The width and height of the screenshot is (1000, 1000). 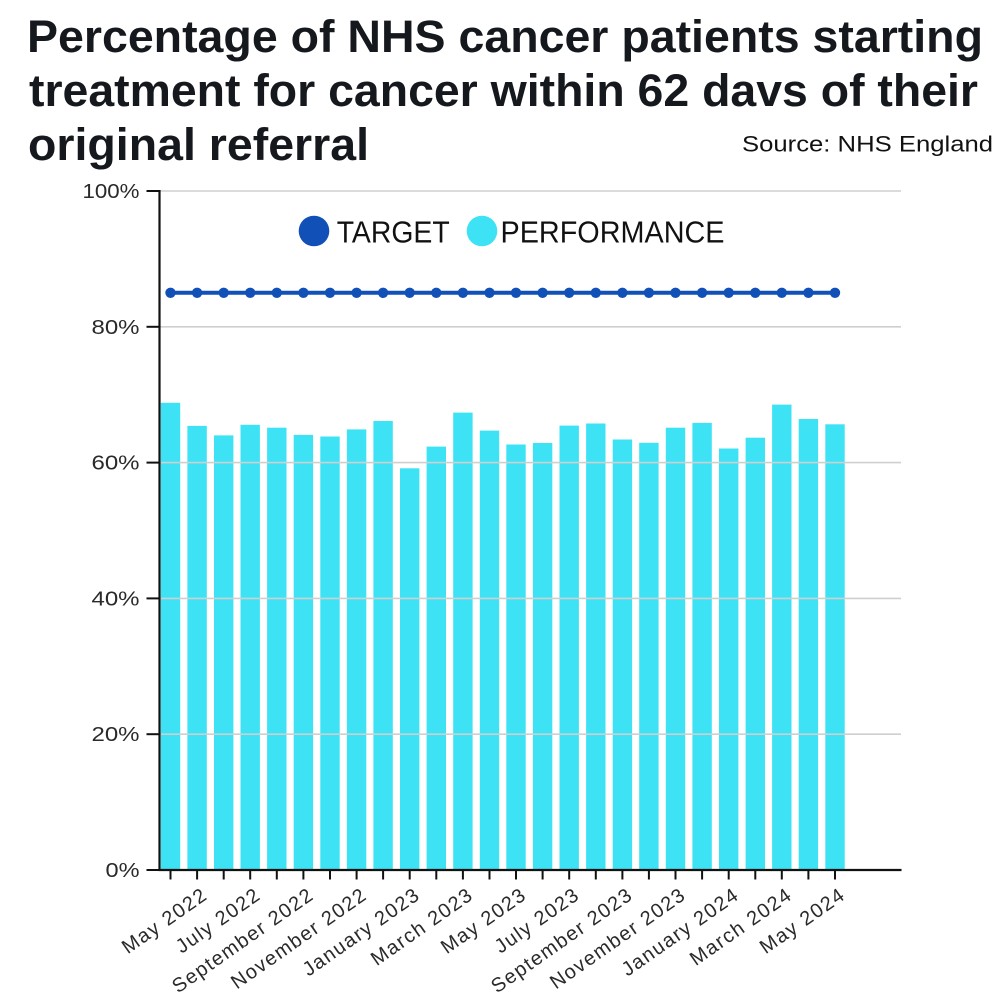 I want to click on svg-text: original referral, so click(x=198, y=144).